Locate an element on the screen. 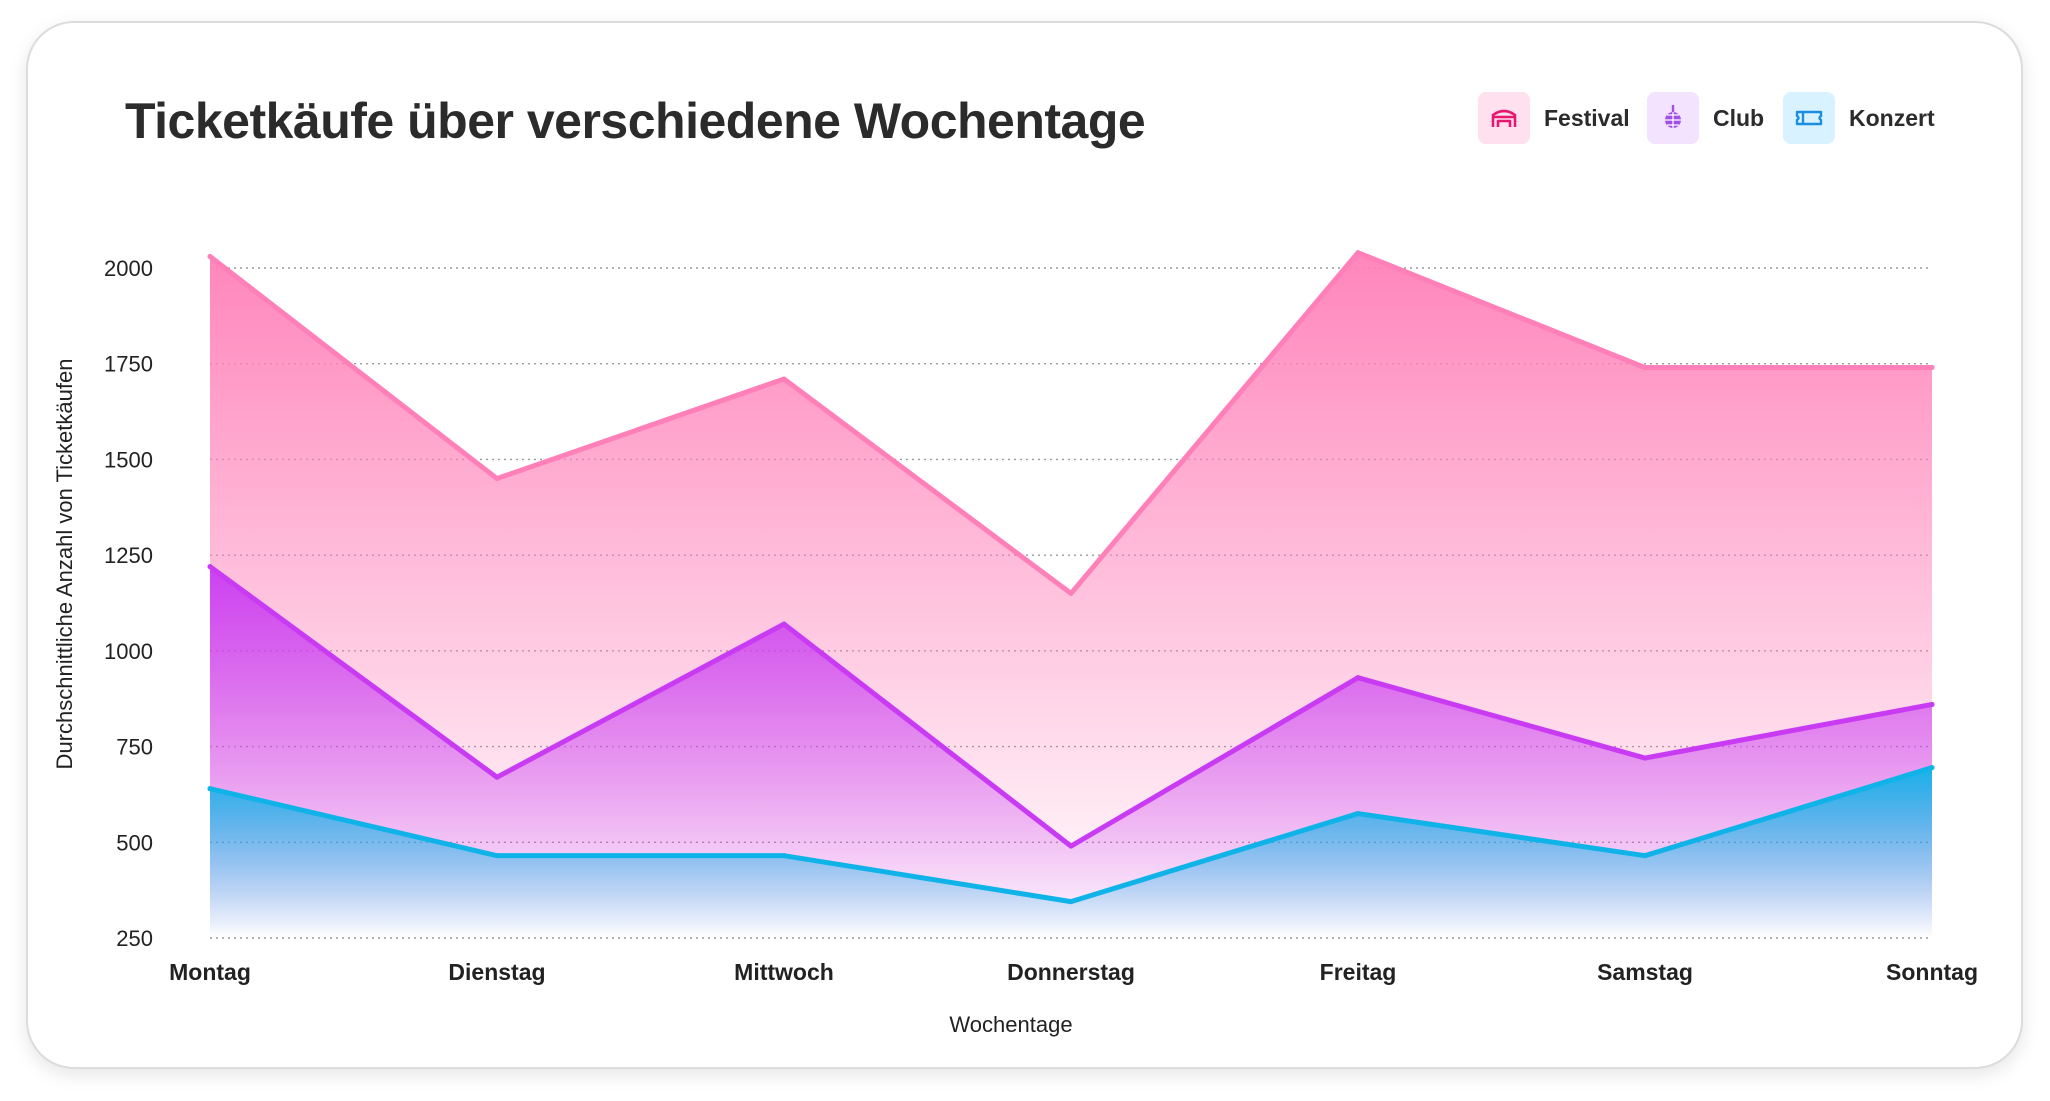  point-konzert-montag is located at coordinates (210, 789).